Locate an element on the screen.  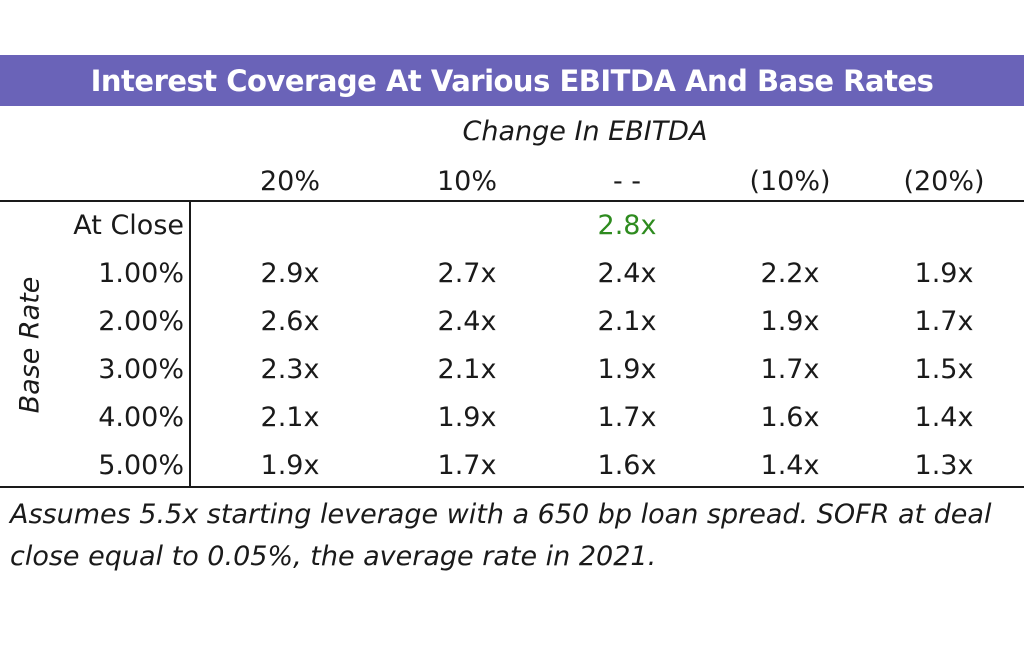
table-cell: 1.5x is located at coordinates (944, 369).